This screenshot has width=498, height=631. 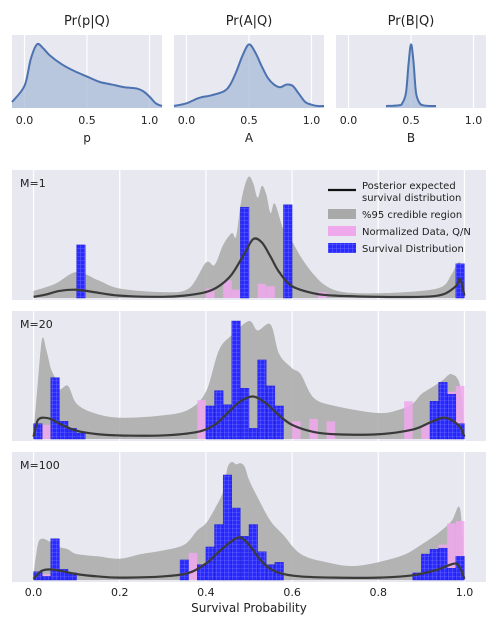 I want to click on tick-label: 0.8, so click(x=379, y=592).